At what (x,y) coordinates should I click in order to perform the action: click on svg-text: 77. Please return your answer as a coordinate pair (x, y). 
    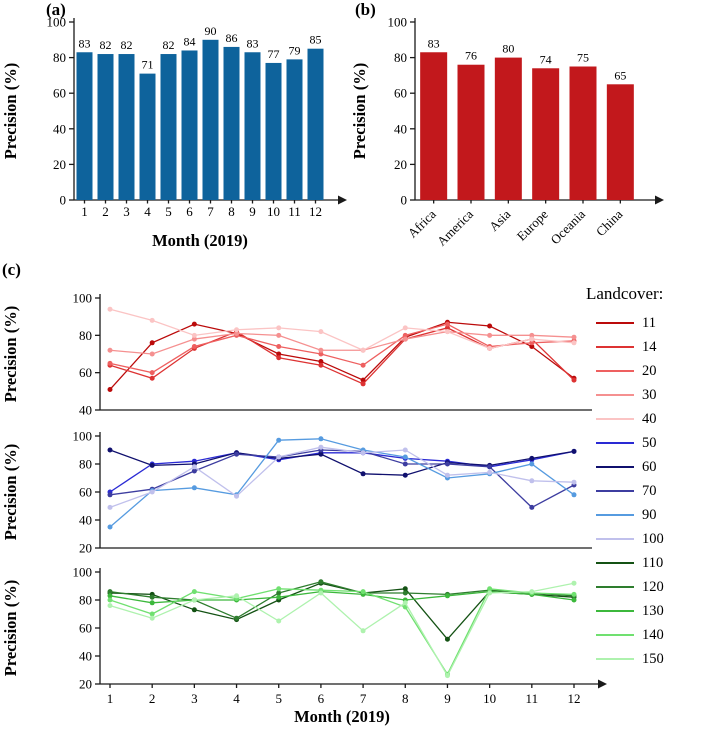
    Looking at the image, I should click on (274, 54).